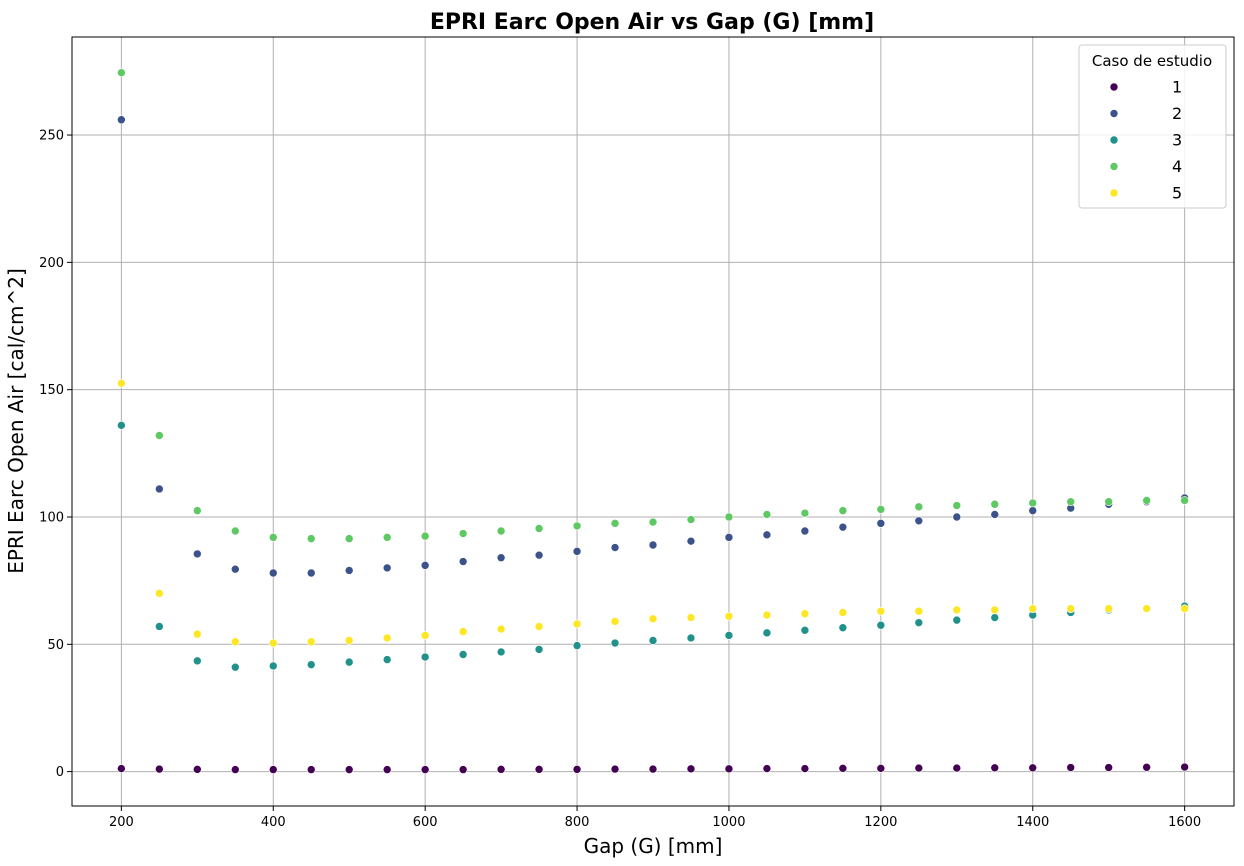 The image size is (1244, 866). Describe the element at coordinates (51, 263) in the screenshot. I see `y-tick-label: 200` at that location.